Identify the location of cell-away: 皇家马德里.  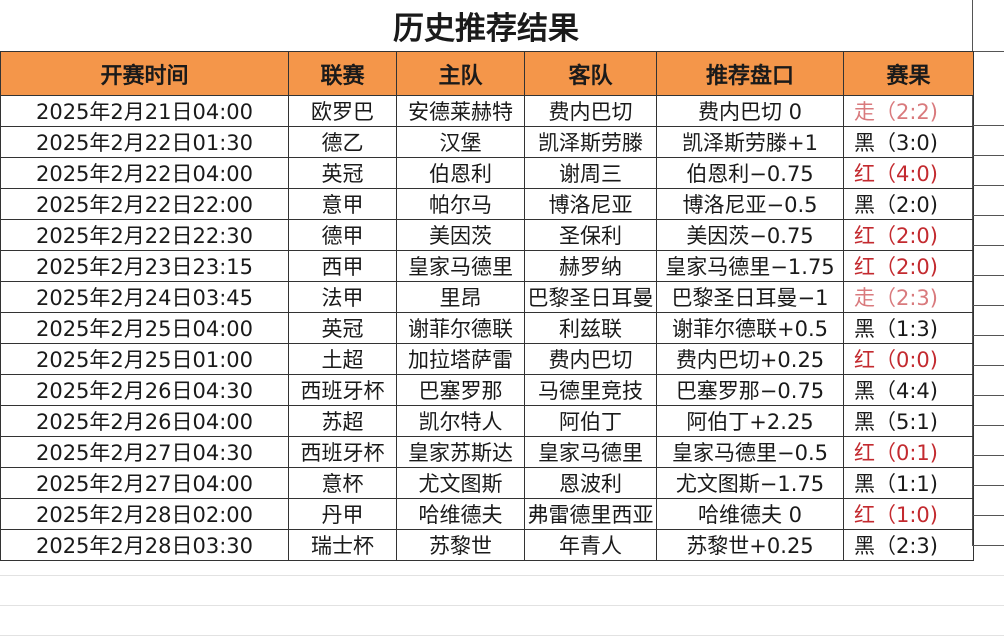
(590, 452).